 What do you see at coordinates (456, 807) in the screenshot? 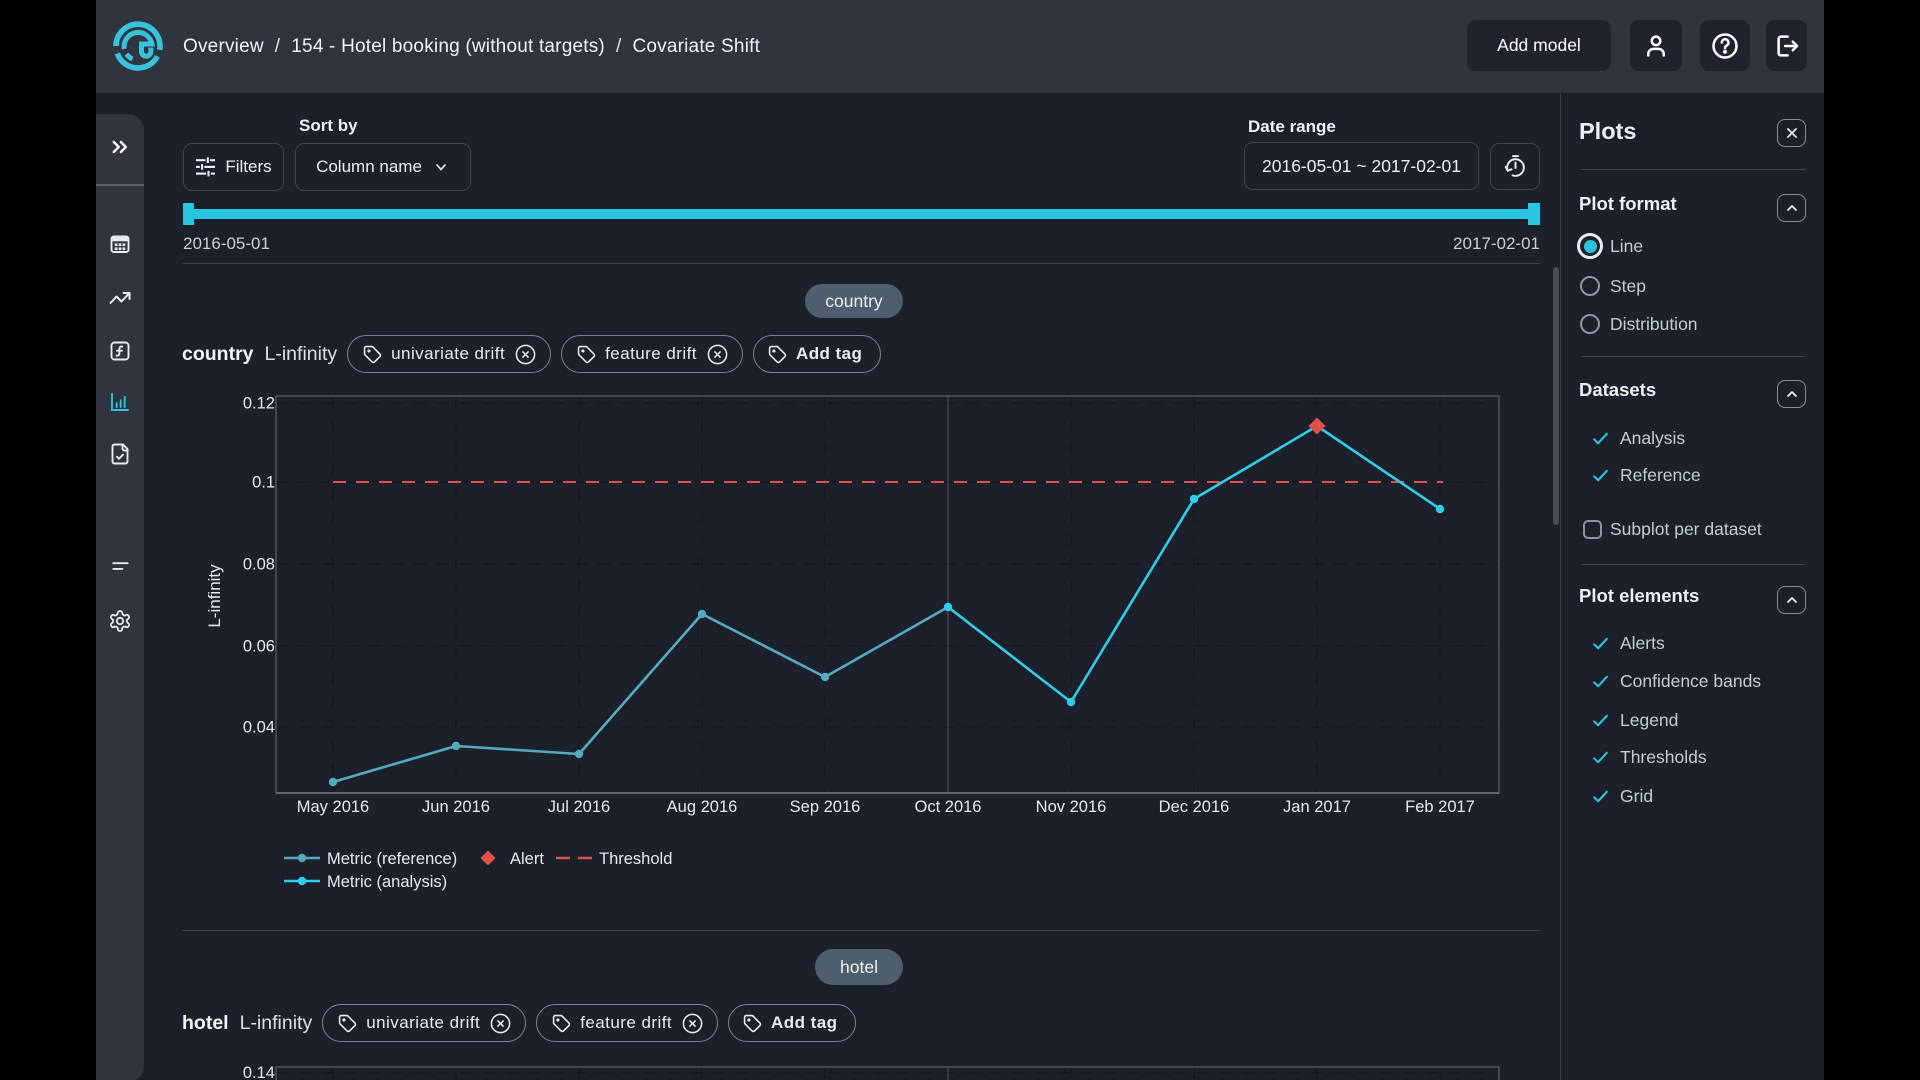
I see `svg-text: Jun 2016` at bounding box center [456, 807].